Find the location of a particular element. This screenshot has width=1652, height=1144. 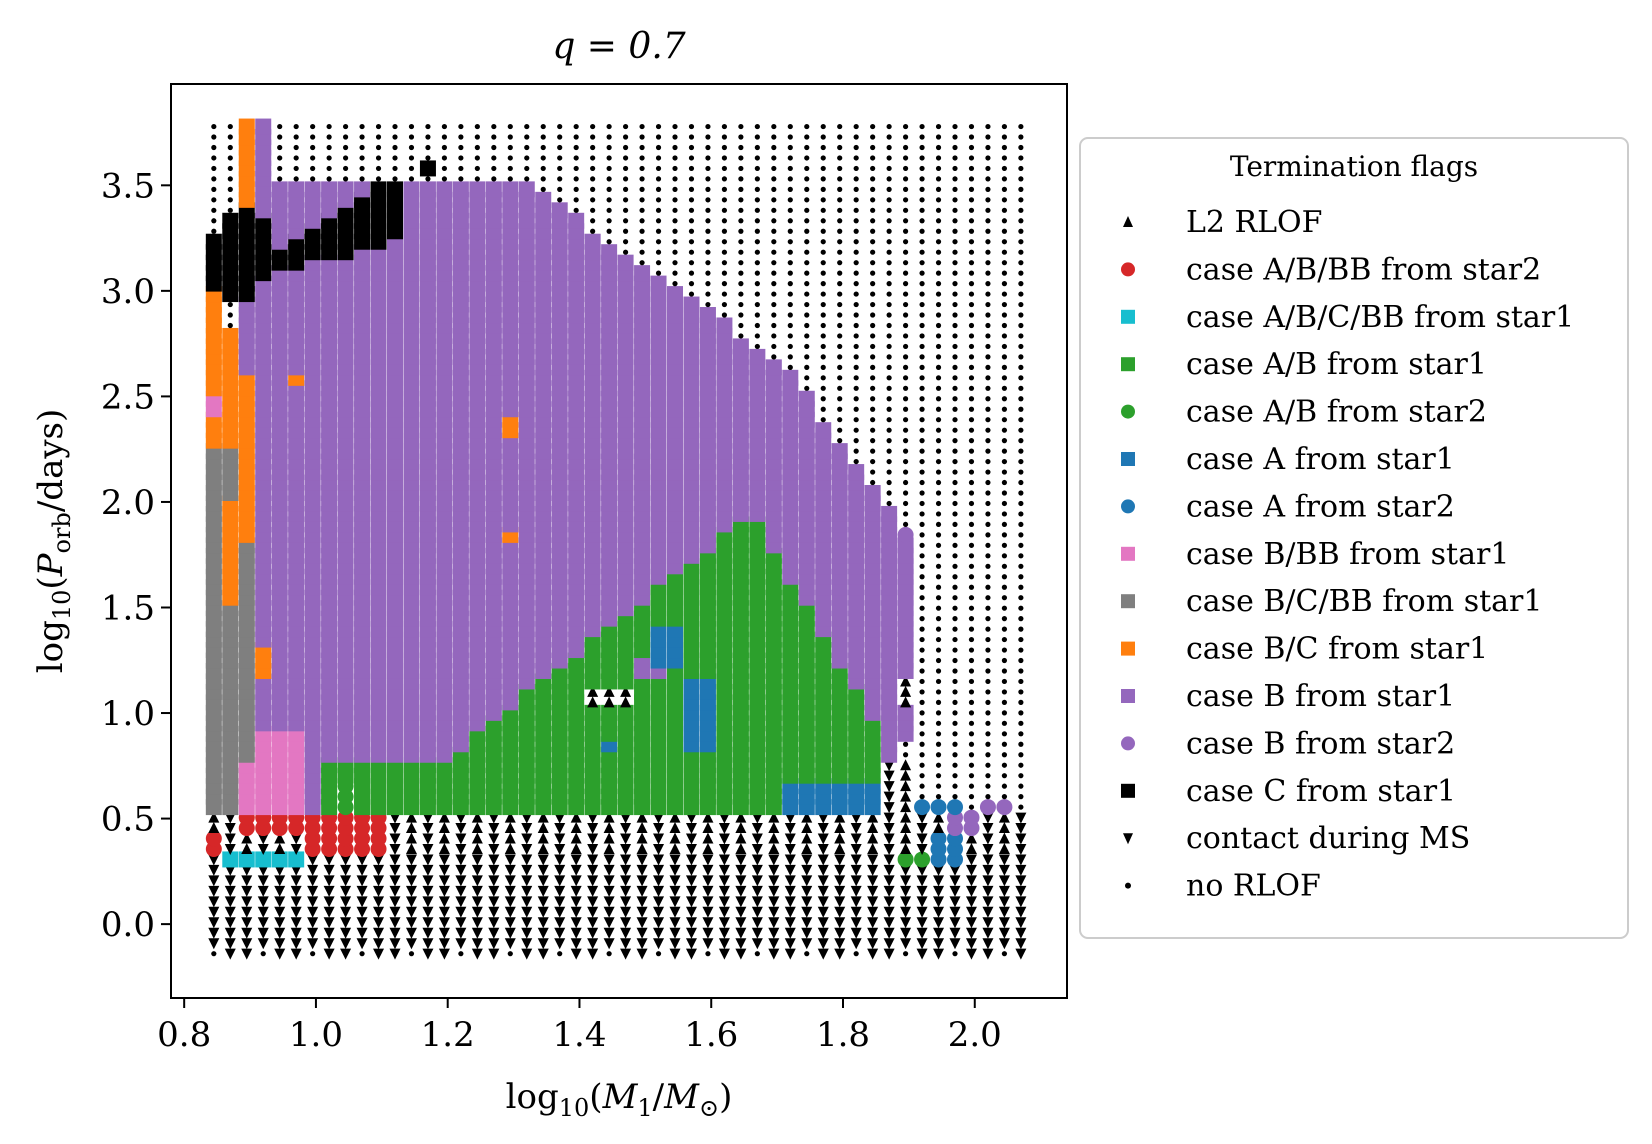

x-tick-label: 2.0 is located at coordinates (975, 1035).